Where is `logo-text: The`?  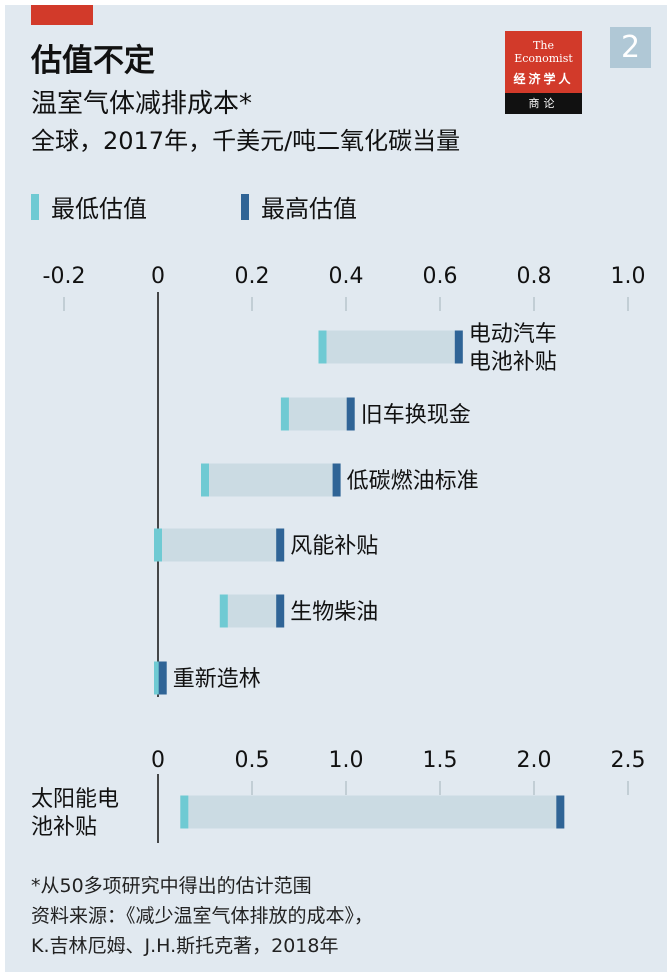
logo-text: The is located at coordinates (543, 45).